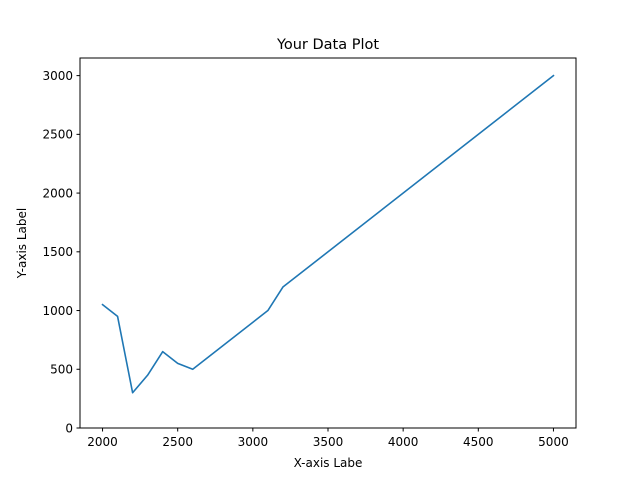  I want to click on x-tick-label: 2000, so click(102, 442).